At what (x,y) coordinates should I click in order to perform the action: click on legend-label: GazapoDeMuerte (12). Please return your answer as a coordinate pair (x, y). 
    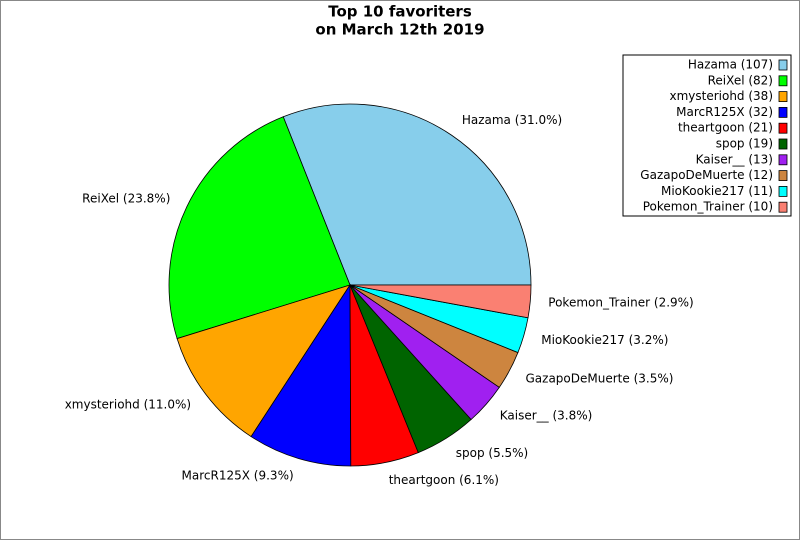
    Looking at the image, I should click on (706, 175).